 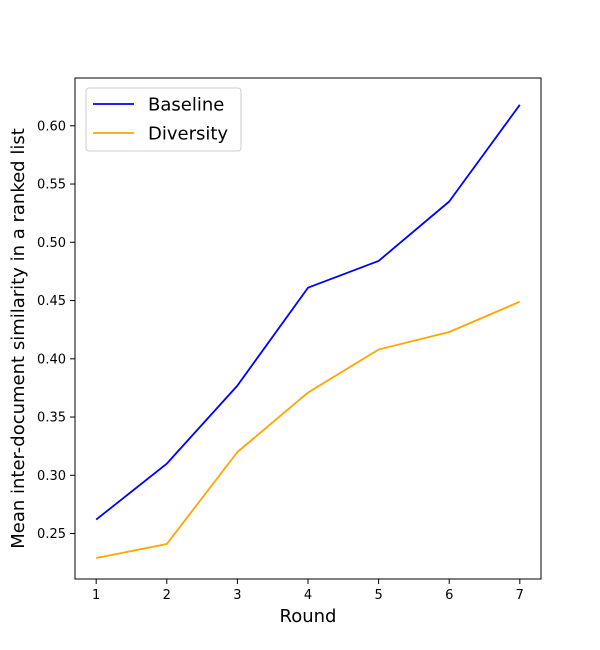 I want to click on y-tick-label: 0.25, so click(x=51, y=534).